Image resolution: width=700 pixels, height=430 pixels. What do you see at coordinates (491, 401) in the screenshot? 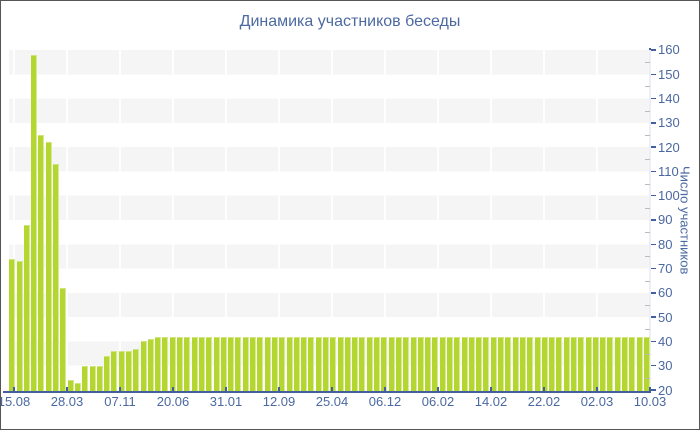
I see `x-tick-label: 14.02` at bounding box center [491, 401].